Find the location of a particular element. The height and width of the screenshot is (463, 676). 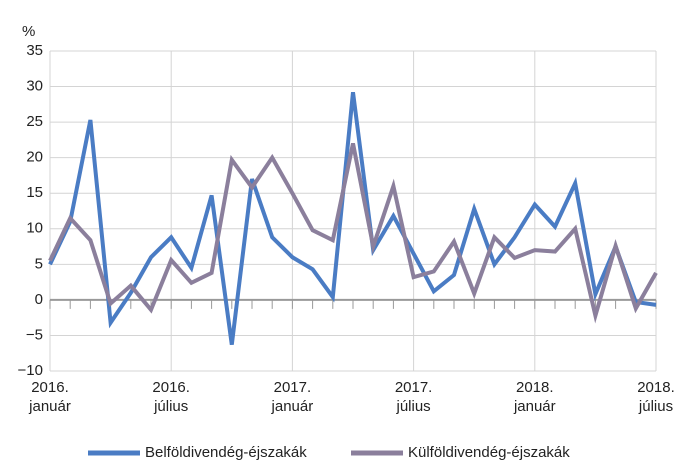

y-tick-label: 10 is located at coordinates (34, 228).